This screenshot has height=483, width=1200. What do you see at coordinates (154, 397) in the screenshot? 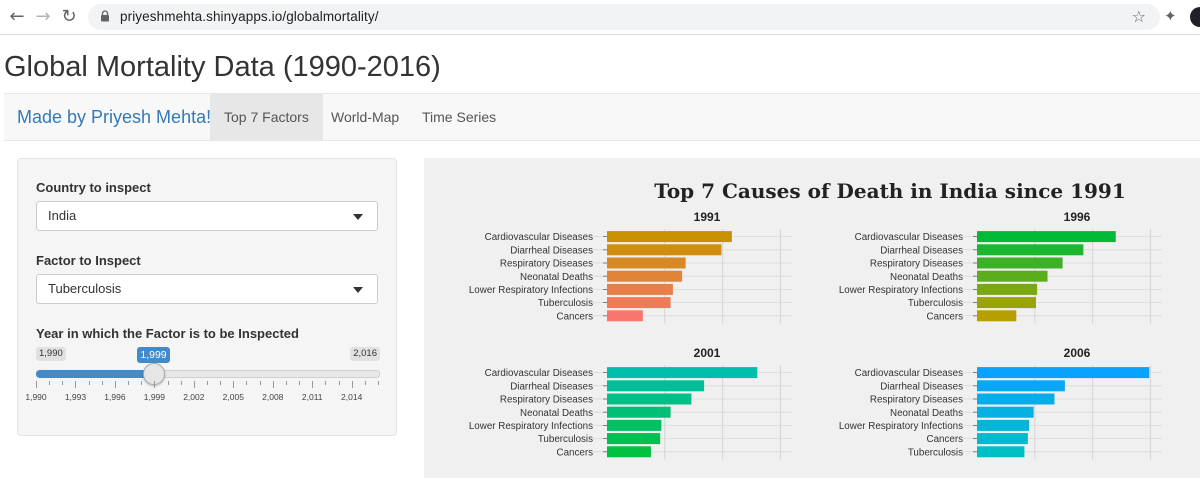
I see `slider-grid-label: 1,999` at bounding box center [154, 397].